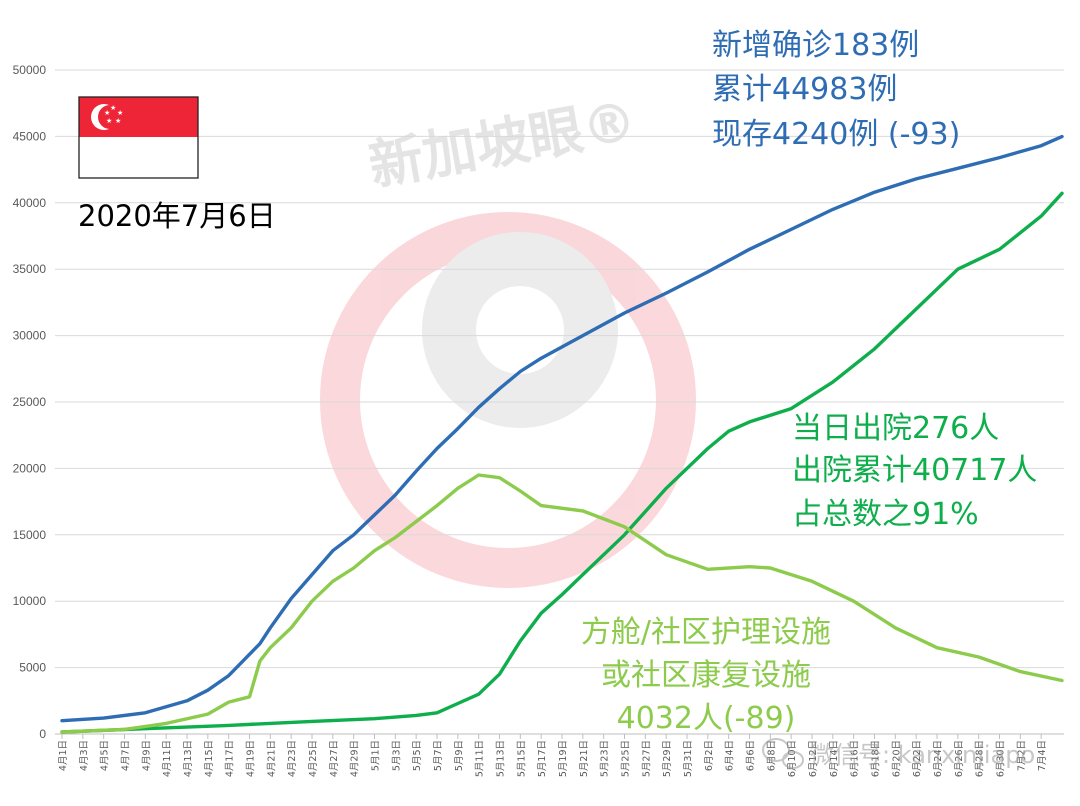 This screenshot has height=806, width=1080. What do you see at coordinates (138, 157) in the screenshot?
I see `flag-white-band` at bounding box center [138, 157].